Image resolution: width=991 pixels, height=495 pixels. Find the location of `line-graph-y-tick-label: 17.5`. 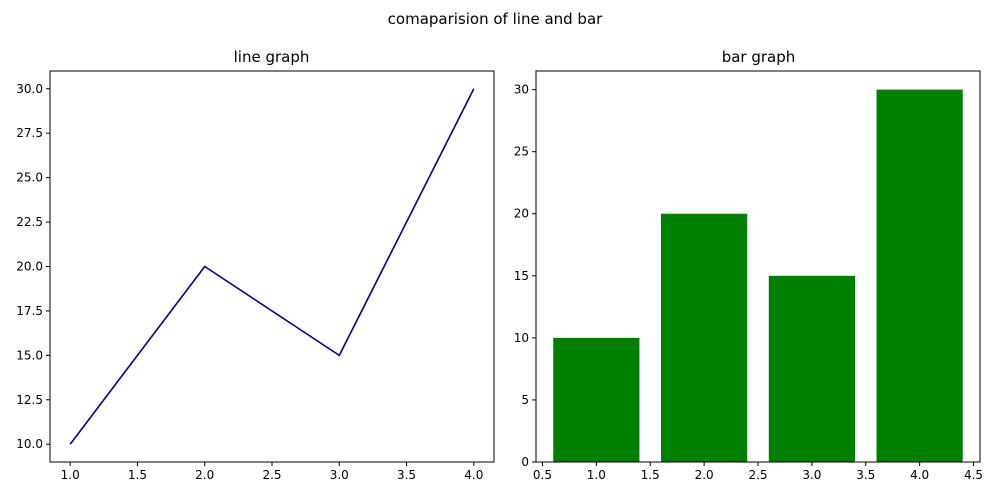

line-graph-y-tick-label: 17.5 is located at coordinates (29, 311).